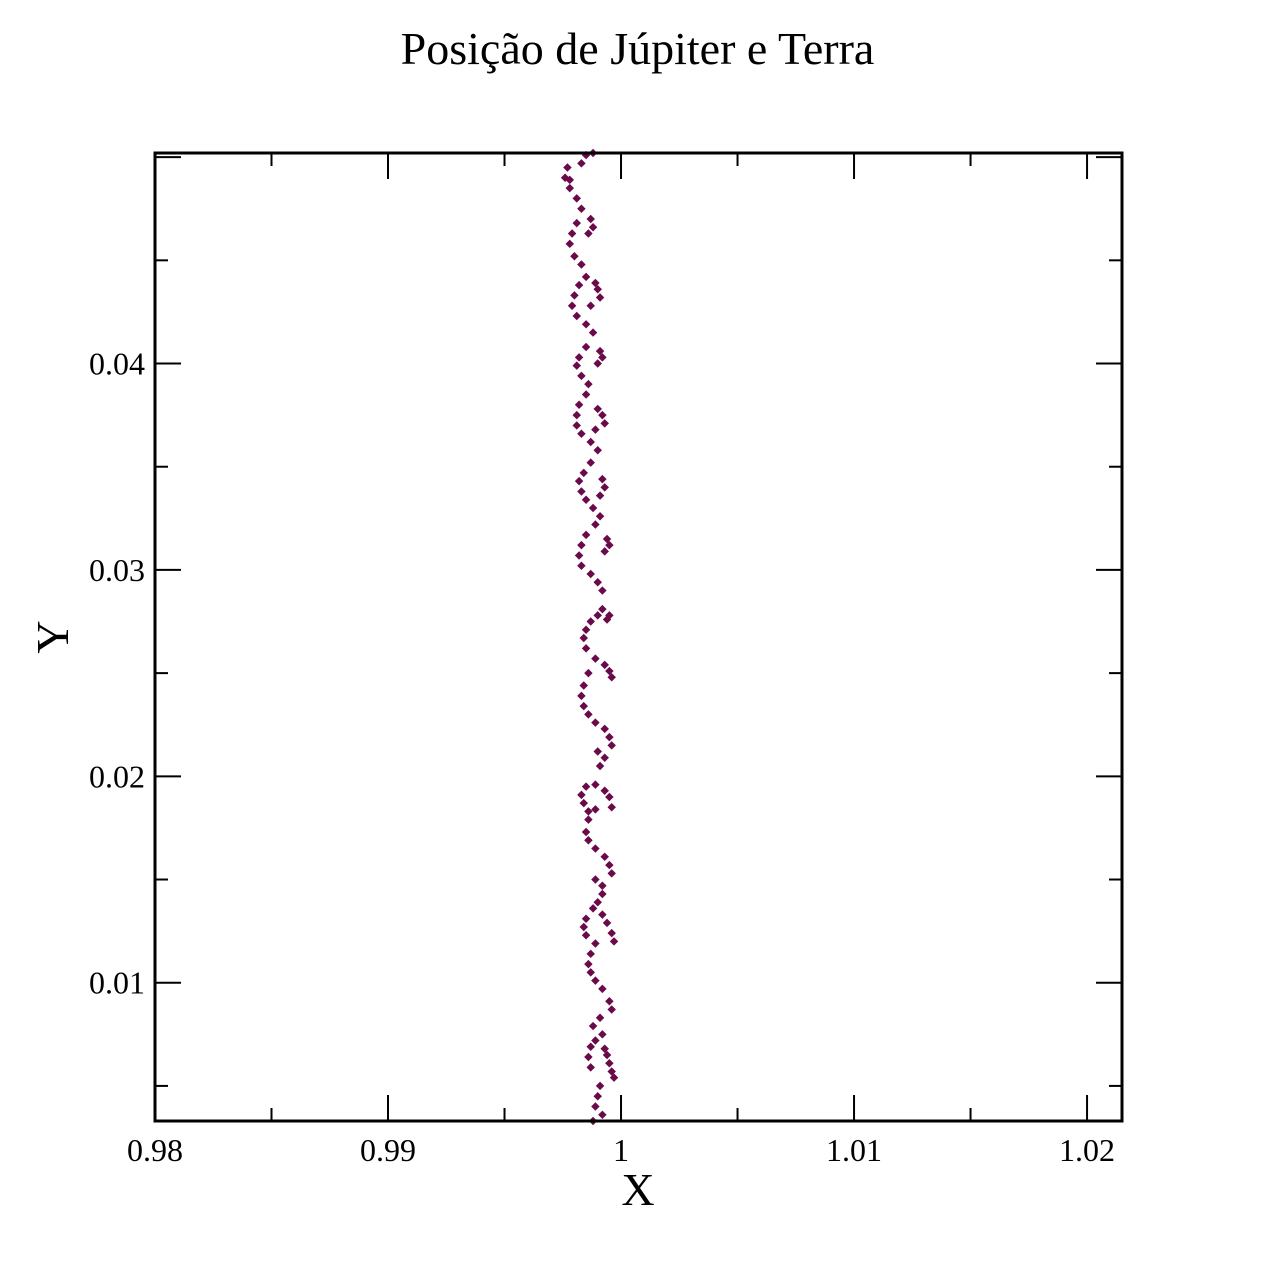 Image resolution: width=1275 pixels, height=1280 pixels. Describe the element at coordinates (52, 636) in the screenshot. I see `y-axis-label: Y` at that location.